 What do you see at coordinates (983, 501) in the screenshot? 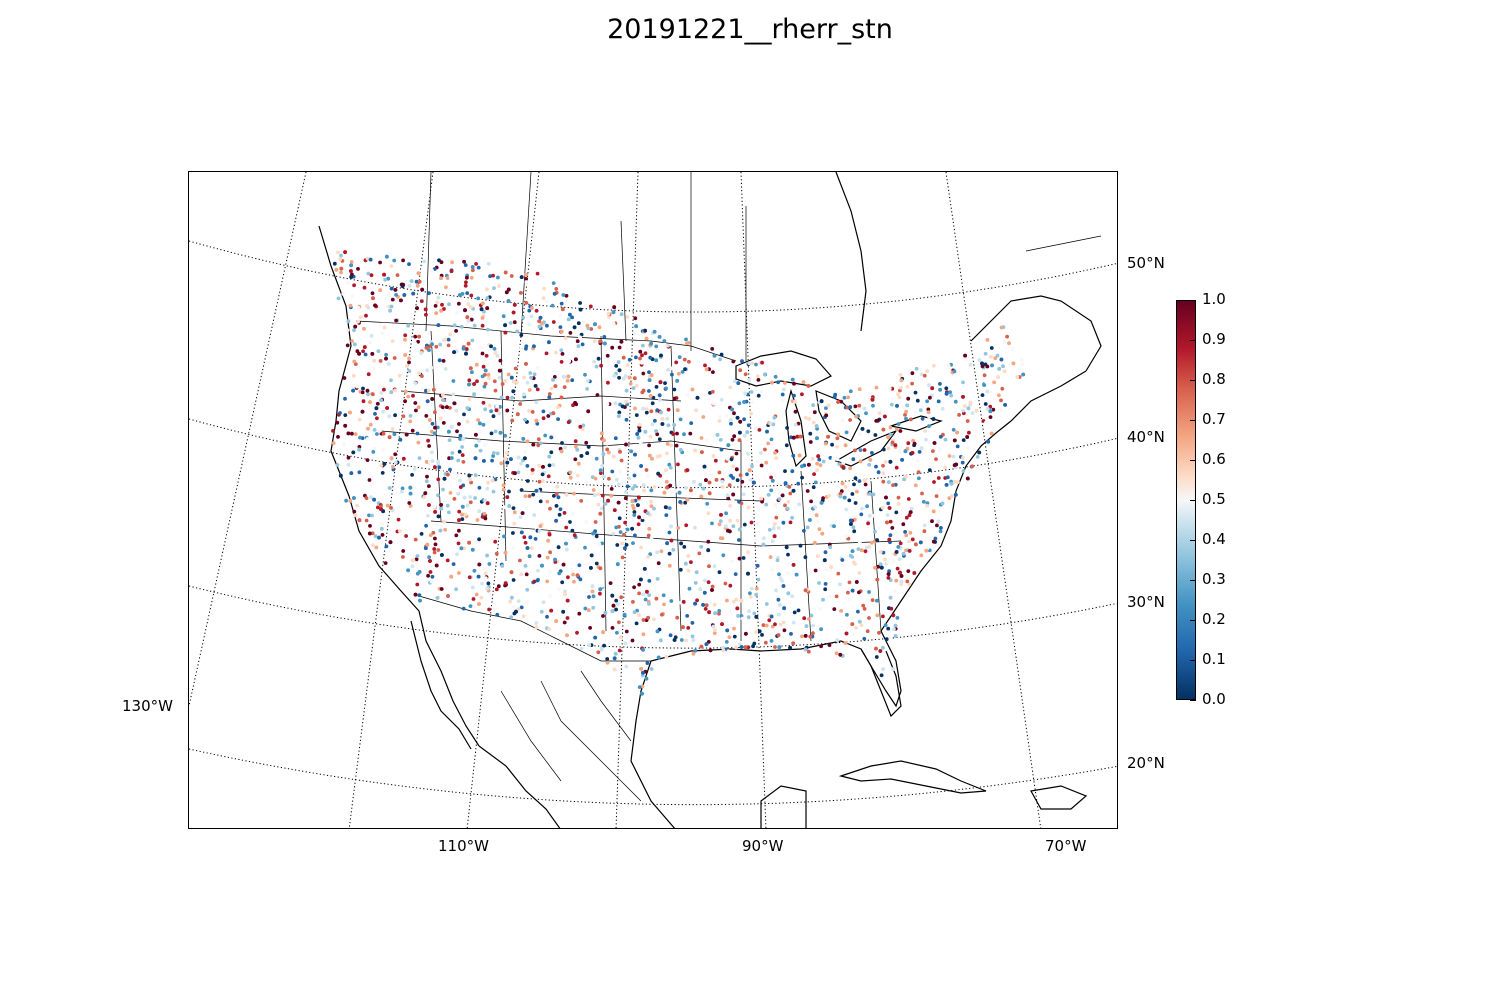
I see `east-coast` at bounding box center [983, 501].